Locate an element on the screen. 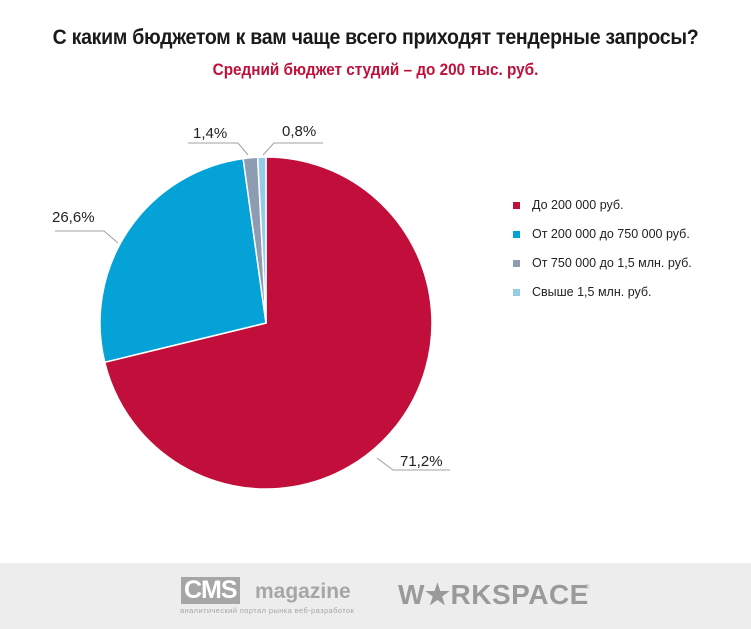 The width and height of the screenshot is (751, 629). cms-logo-word: magazine is located at coordinates (303, 591).